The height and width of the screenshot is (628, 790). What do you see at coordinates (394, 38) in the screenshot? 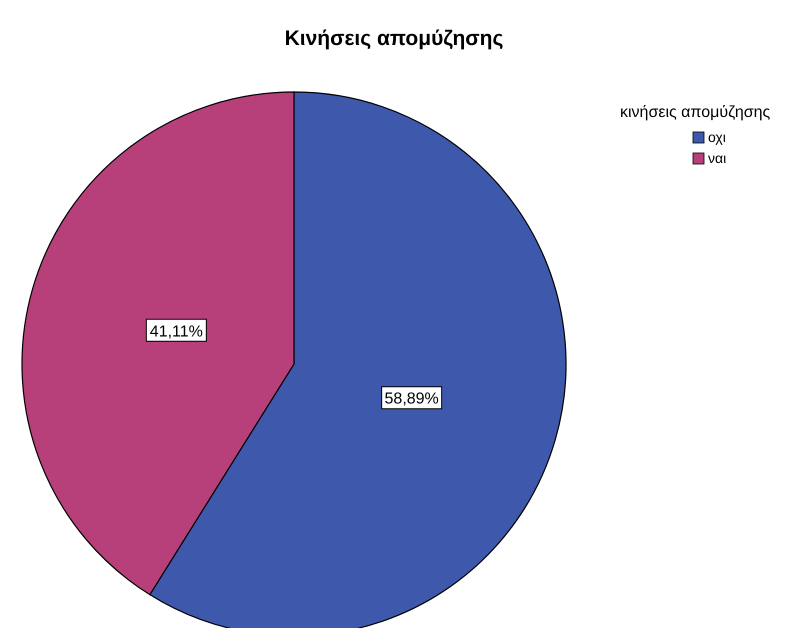
I see `chart-title: Κινήσεις απομύζησης` at bounding box center [394, 38].